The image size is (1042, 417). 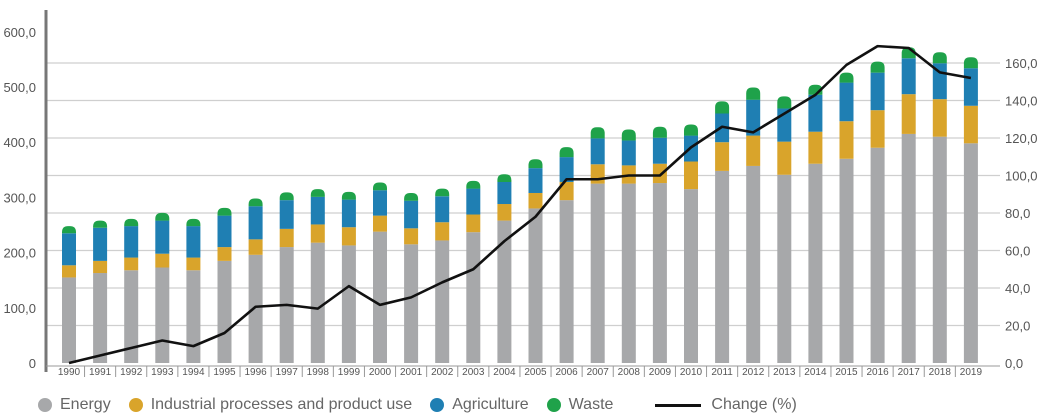 I want to click on x-tick-label: 1995, so click(x=224, y=372).